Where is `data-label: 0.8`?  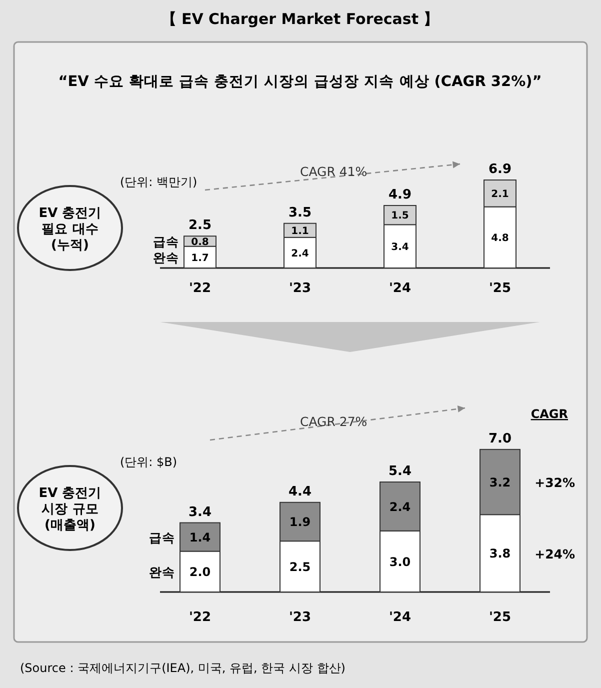 data-label: 0.8 is located at coordinates (200, 242).